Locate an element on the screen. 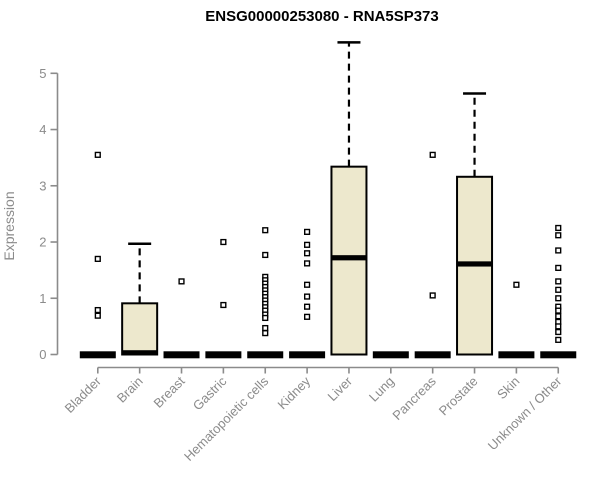 This screenshot has height=500, width=600. y-axis: 0 1 2 3 4 5 is located at coordinates (49, 214).